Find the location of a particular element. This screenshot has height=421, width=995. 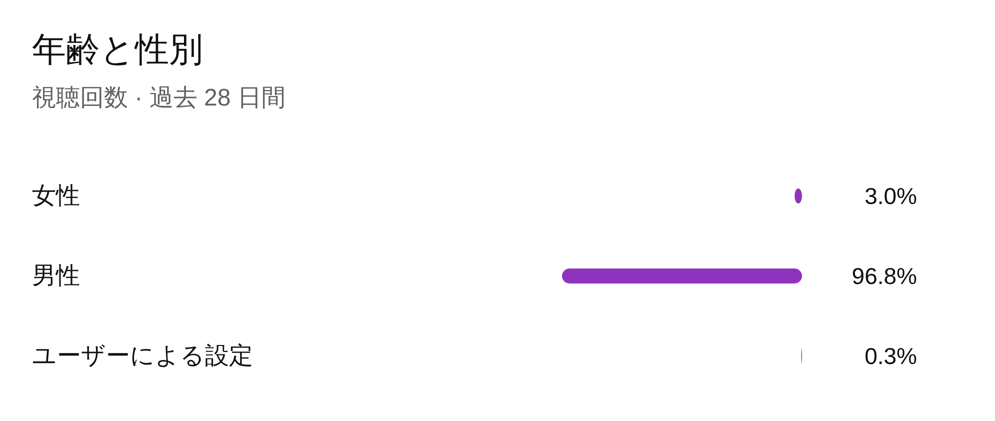

data-label: 0.3% is located at coordinates (890, 356).